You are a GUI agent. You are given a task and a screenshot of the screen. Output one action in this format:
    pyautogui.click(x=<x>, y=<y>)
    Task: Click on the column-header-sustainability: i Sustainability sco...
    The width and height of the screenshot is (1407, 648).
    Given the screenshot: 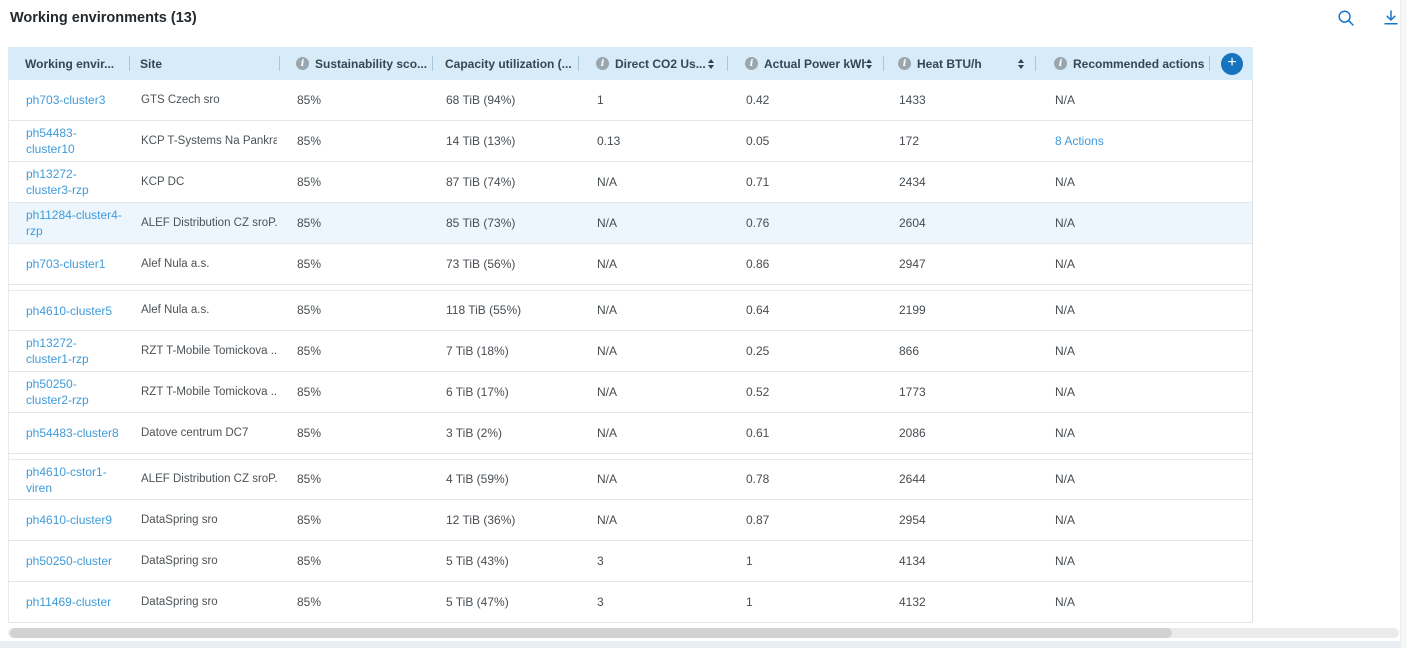 What is the action you would take?
    pyautogui.click(x=356, y=63)
    